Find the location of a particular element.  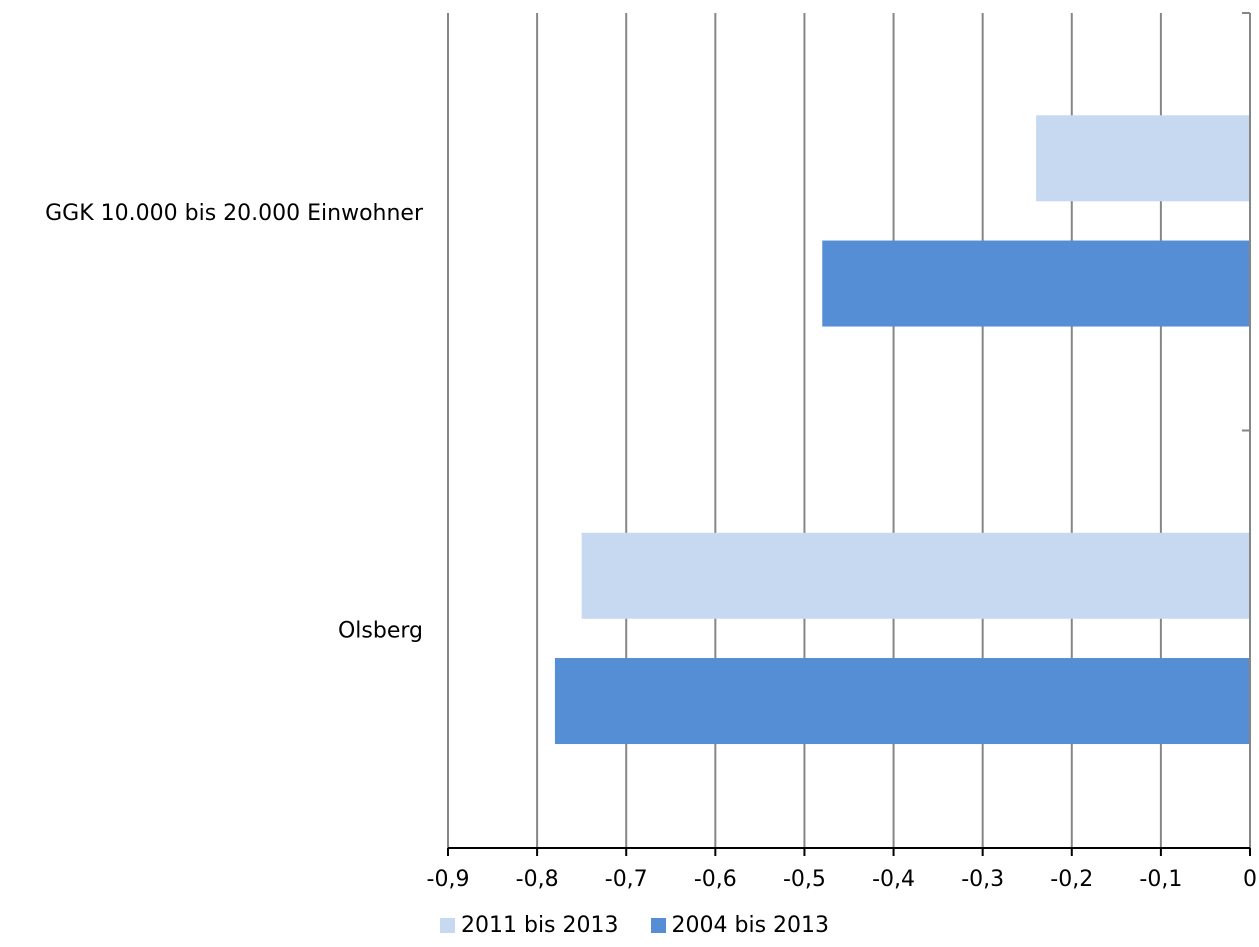

legend: 2011 bis 2013 2004 bis 2013 is located at coordinates (634, 925).